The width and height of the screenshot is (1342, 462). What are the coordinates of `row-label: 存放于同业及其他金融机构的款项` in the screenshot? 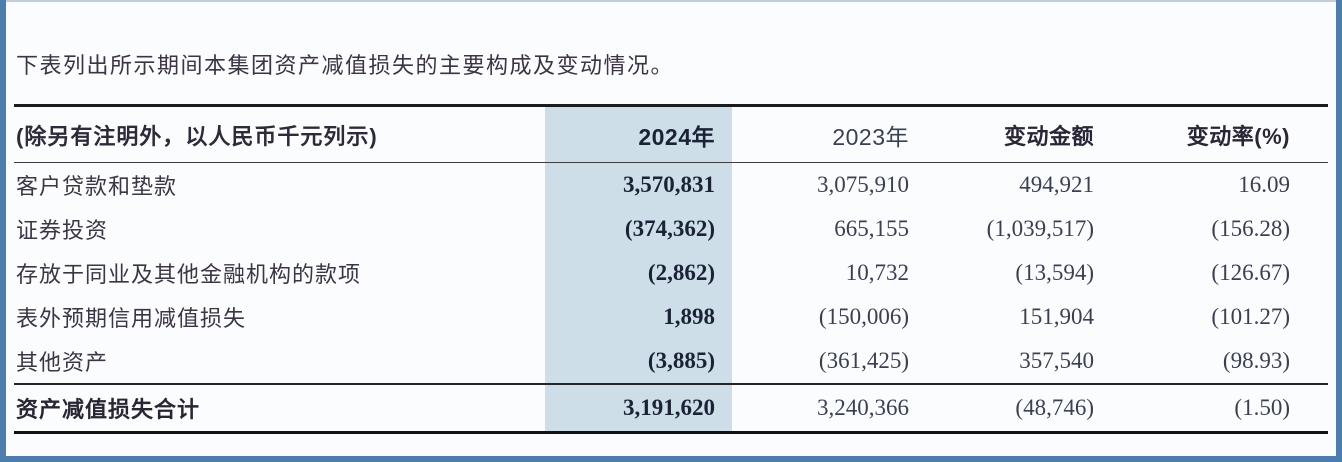 It's located at (189, 274).